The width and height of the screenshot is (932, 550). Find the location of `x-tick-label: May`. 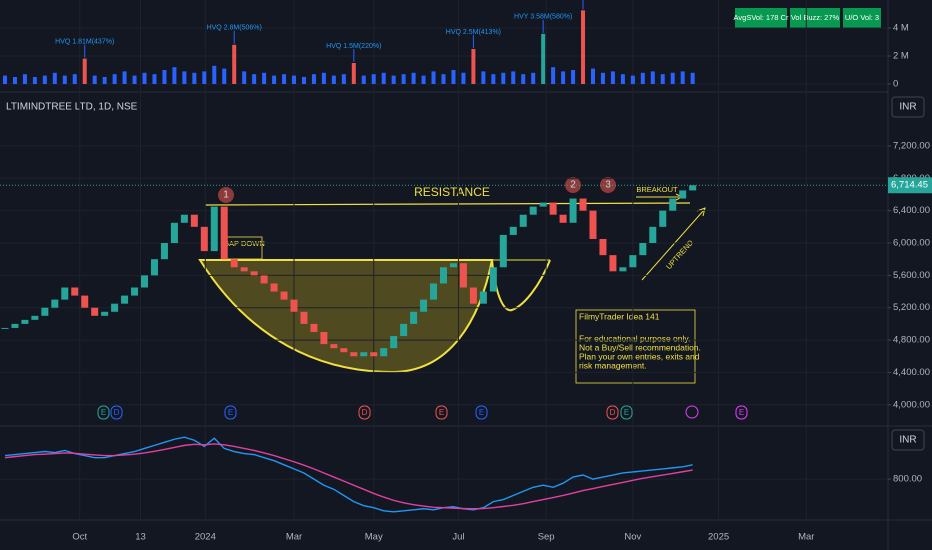

x-tick-label: May is located at coordinates (374, 537).